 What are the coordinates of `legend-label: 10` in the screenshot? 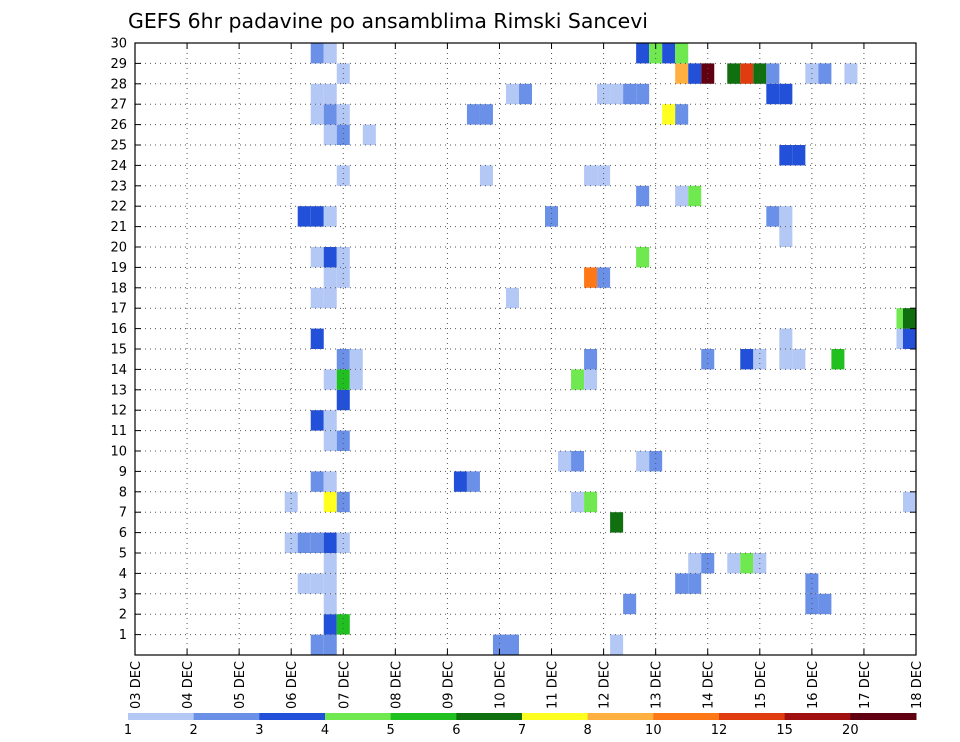 It's located at (653, 730).